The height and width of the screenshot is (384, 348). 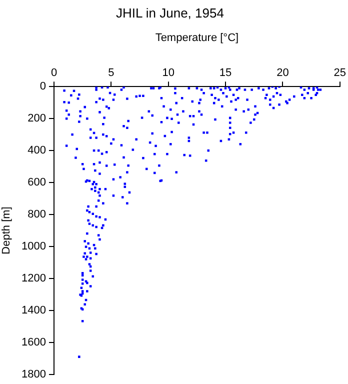 What do you see at coordinates (197, 38) in the screenshot?
I see `x-axis-title: Temperature [°C]` at bounding box center [197, 38].